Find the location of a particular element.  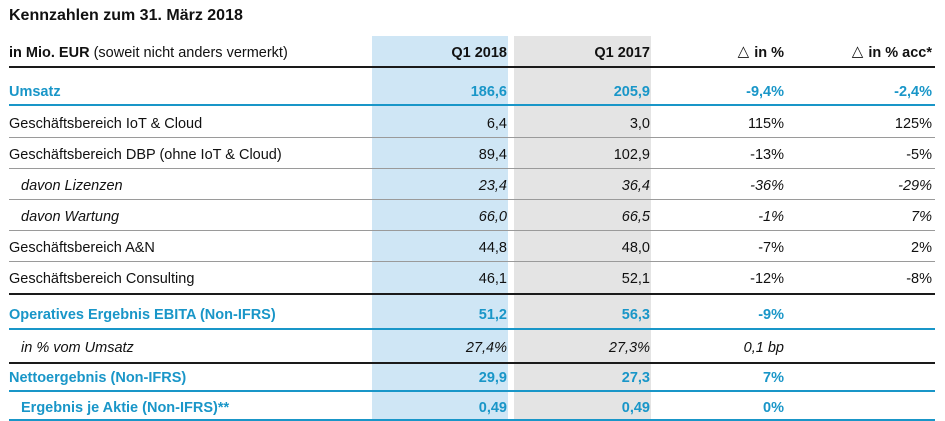

cell-delta-percent: 0% is located at coordinates (773, 408).